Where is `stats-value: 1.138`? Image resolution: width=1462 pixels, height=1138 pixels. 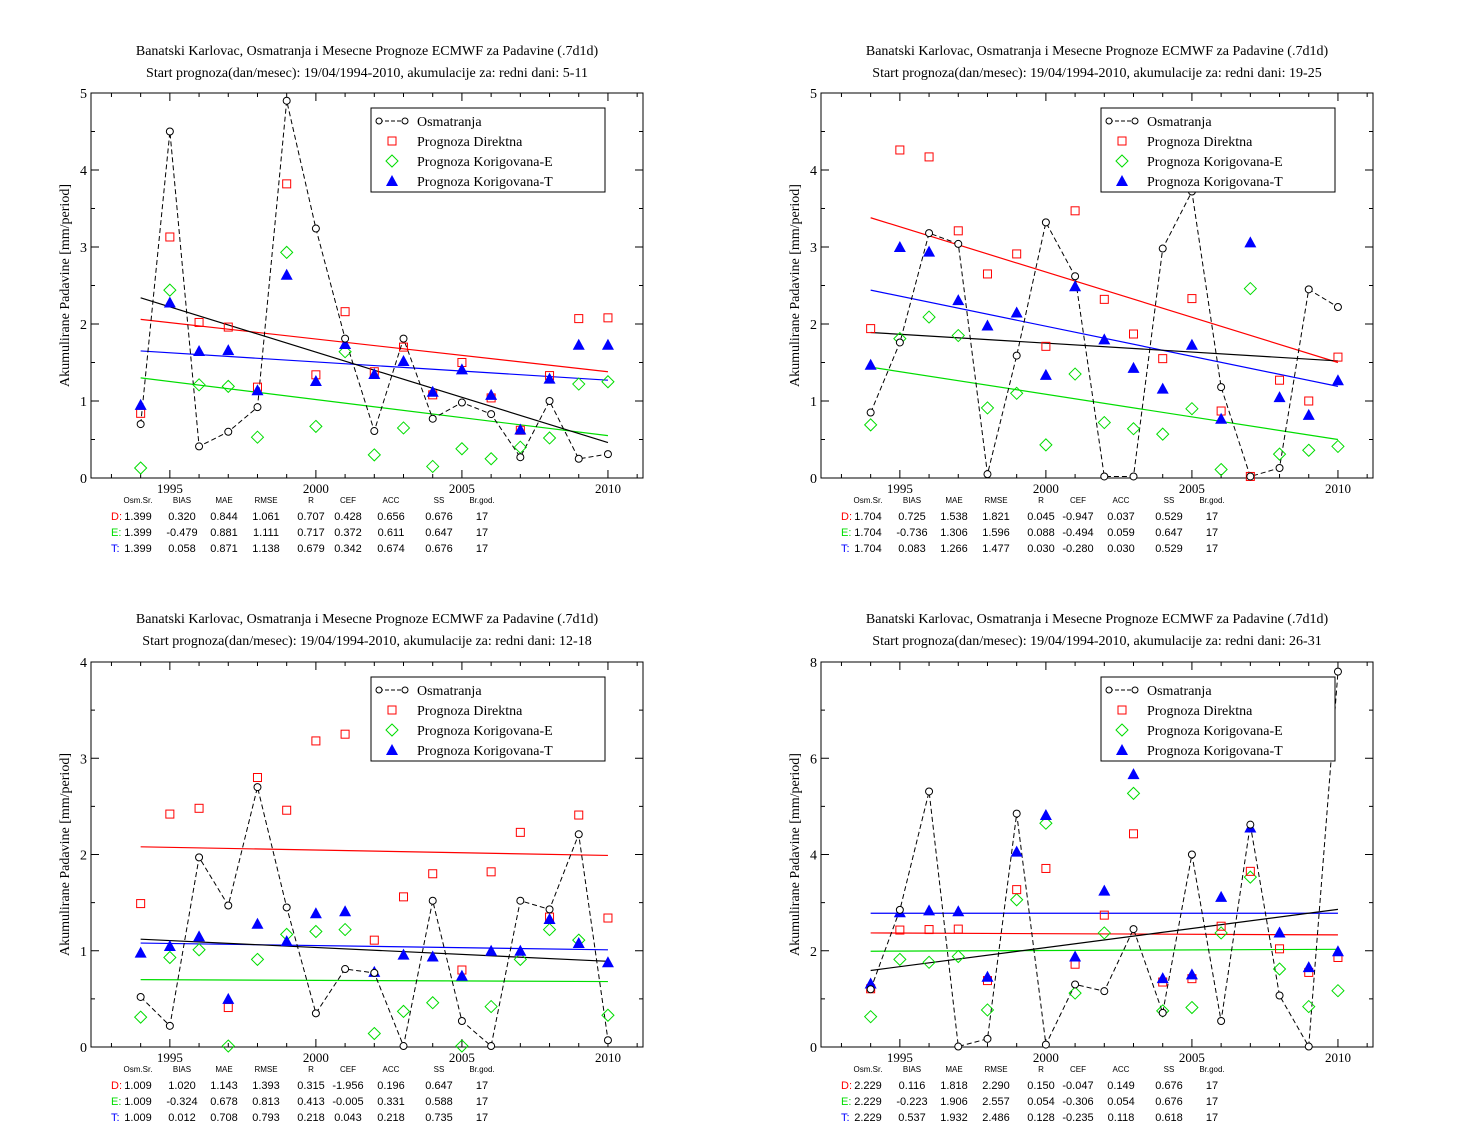
stats-value: 1.138 is located at coordinates (266, 549).